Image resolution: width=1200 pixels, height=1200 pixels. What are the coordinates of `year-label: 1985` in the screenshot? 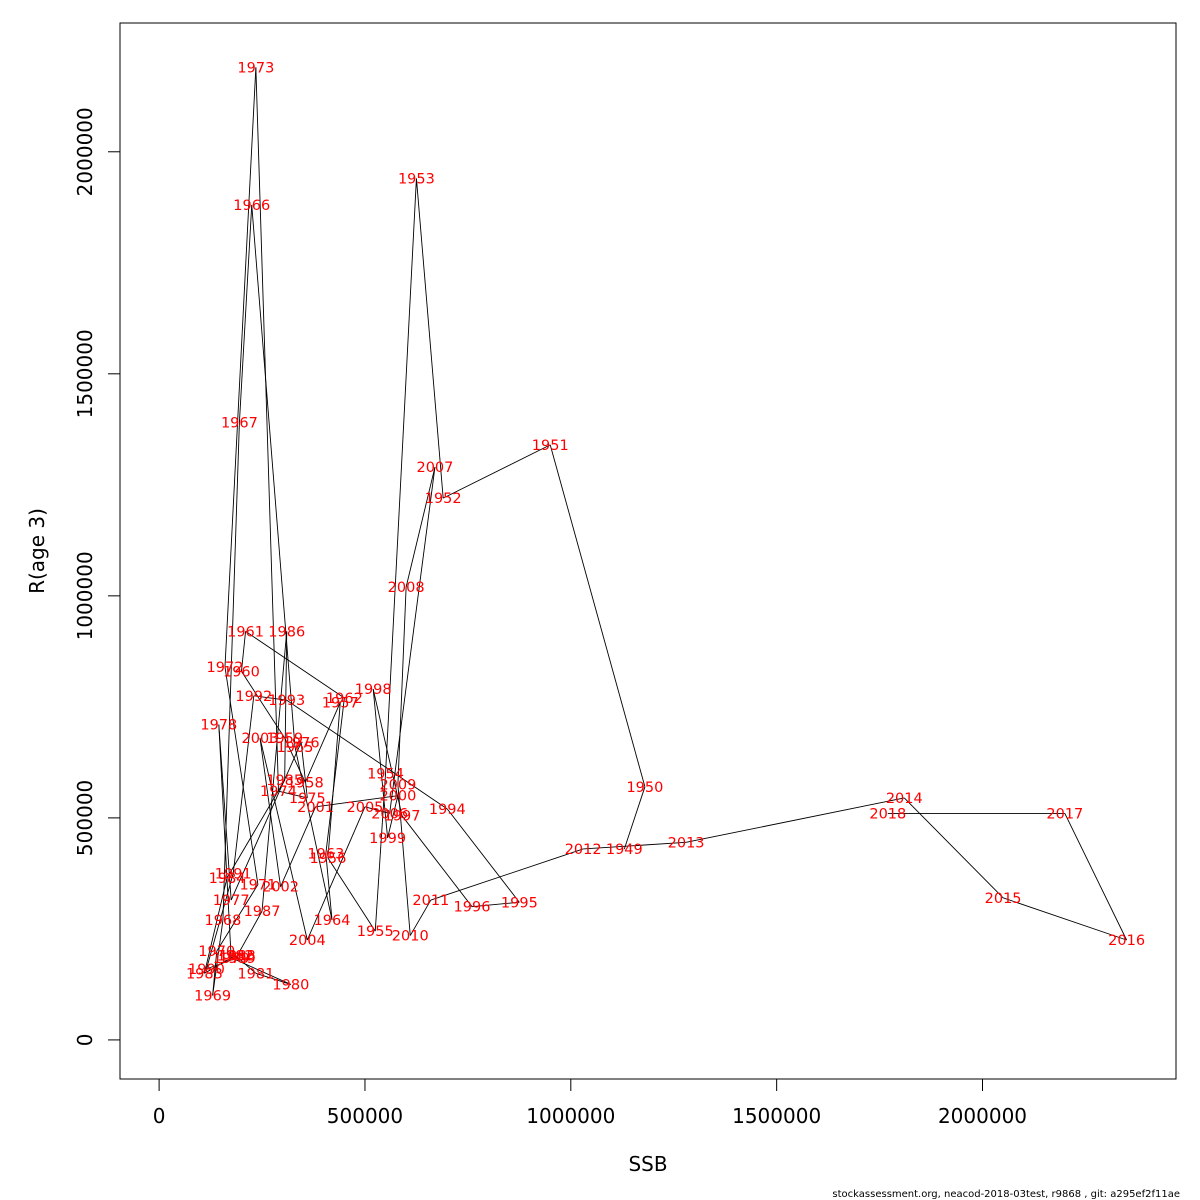 It's located at (284, 781).